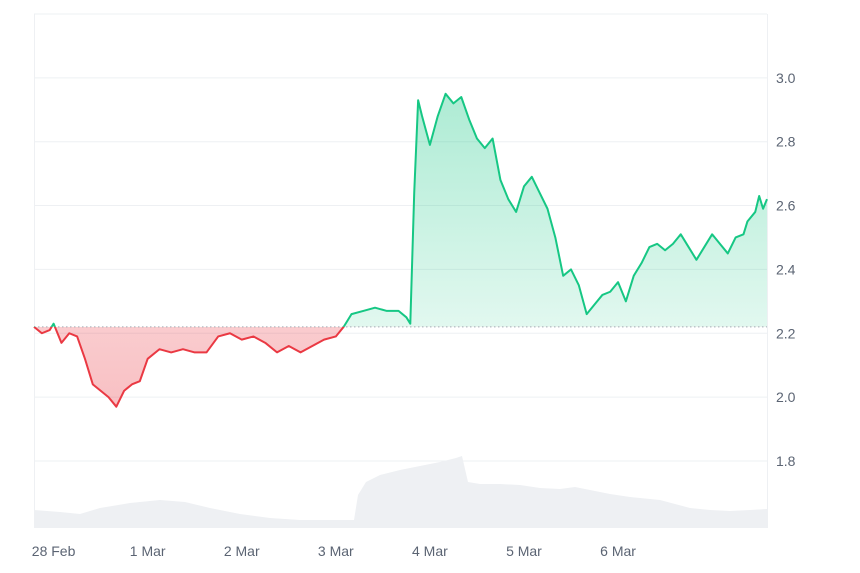 This screenshot has width=860, height=573. What do you see at coordinates (786, 142) in the screenshot?
I see `y-tick-label: 2.8` at bounding box center [786, 142].